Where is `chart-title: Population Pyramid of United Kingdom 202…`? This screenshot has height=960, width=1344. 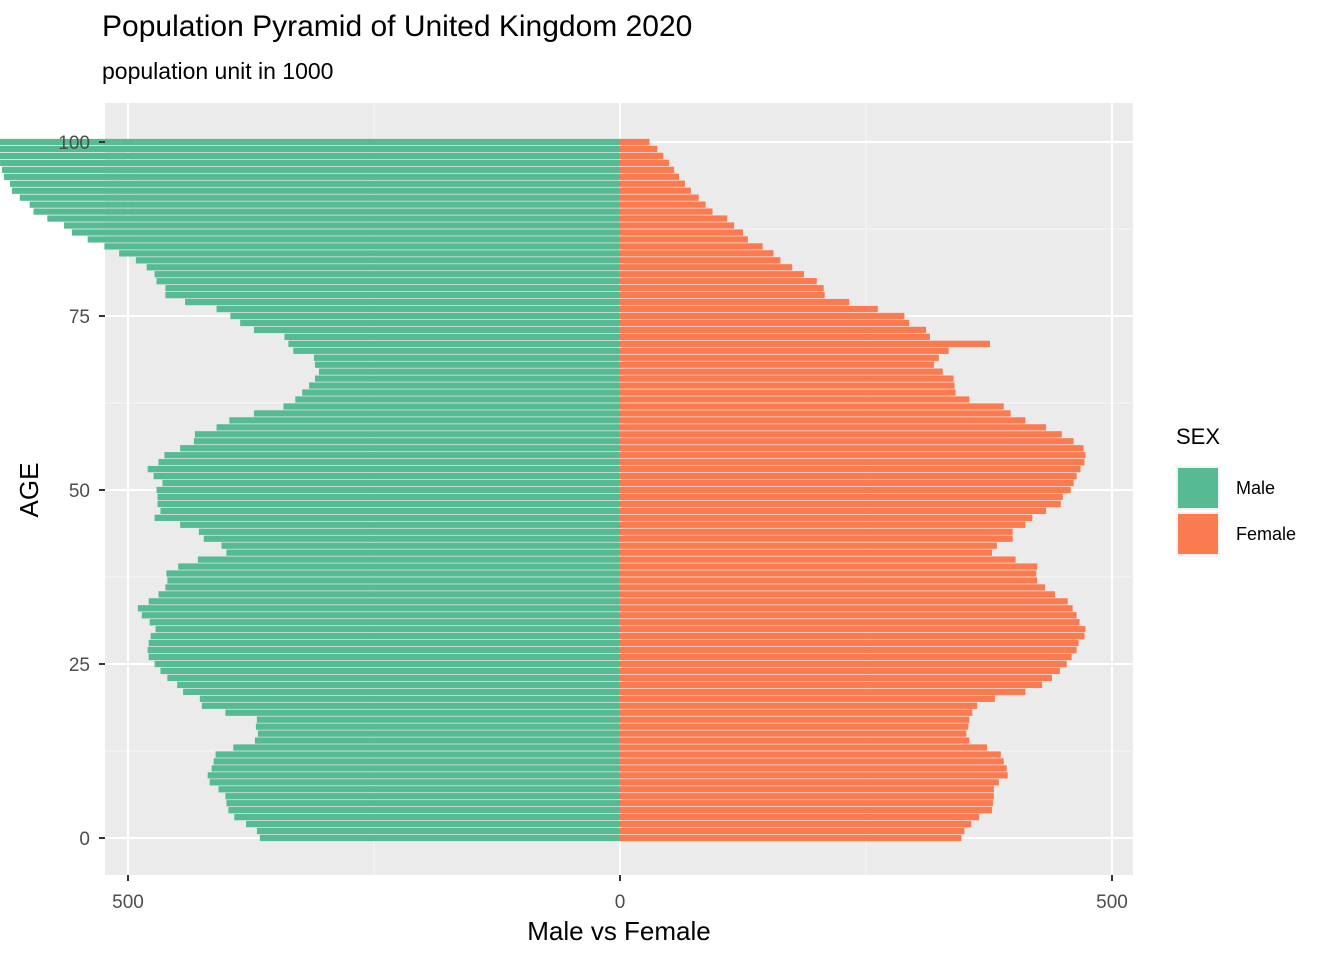 chart-title: Population Pyramid of United Kingdom 202… is located at coordinates (397, 26).